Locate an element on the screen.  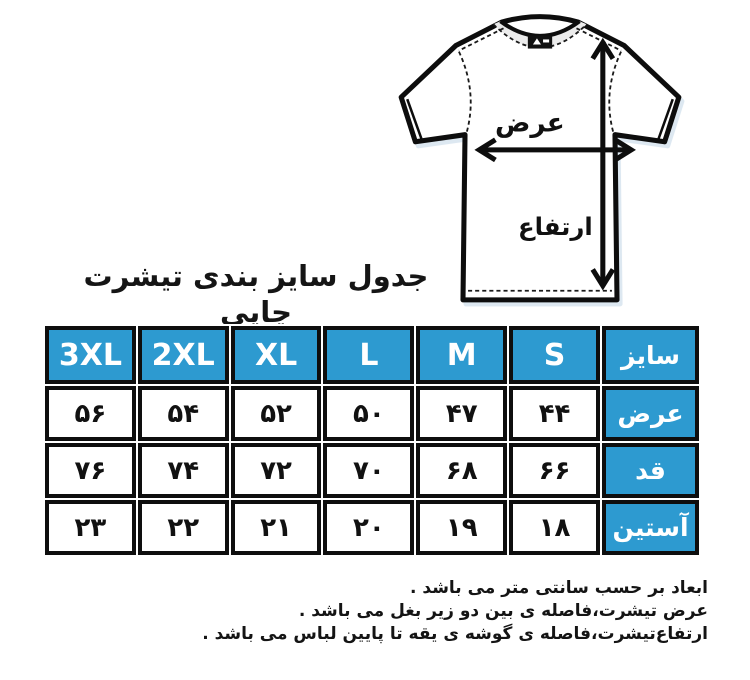
left-armhole-seam is located at coordinates (465, 93).